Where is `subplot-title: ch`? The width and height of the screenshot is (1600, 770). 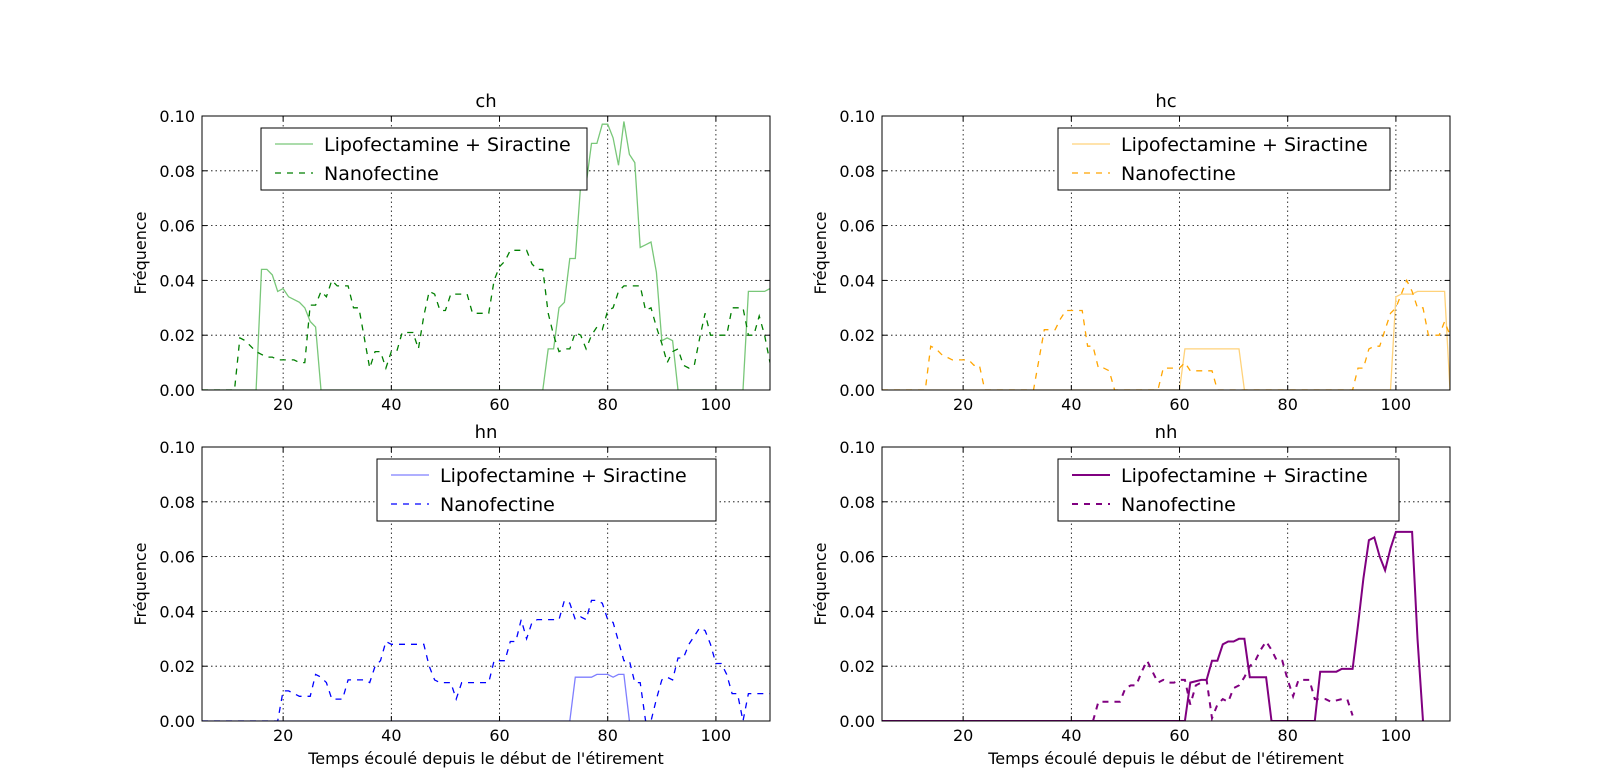 subplot-title: ch is located at coordinates (485, 101).